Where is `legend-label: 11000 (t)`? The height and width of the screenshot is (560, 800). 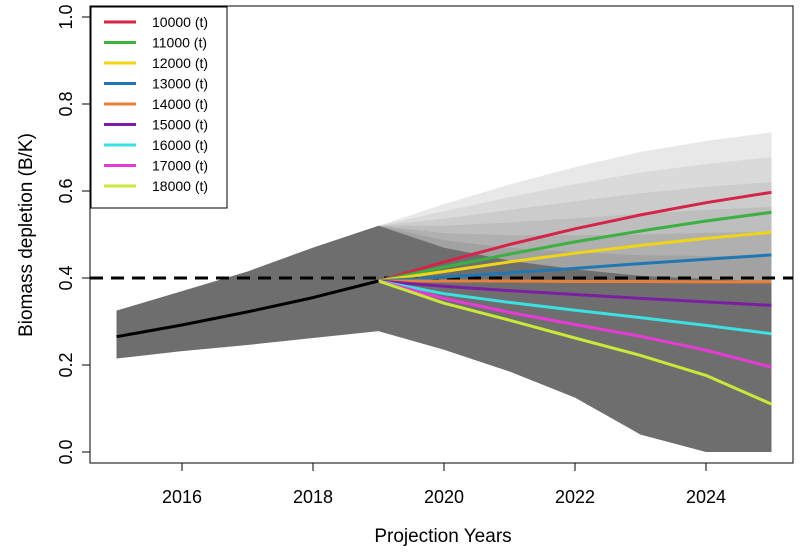 legend-label: 11000 (t) is located at coordinates (179, 43).